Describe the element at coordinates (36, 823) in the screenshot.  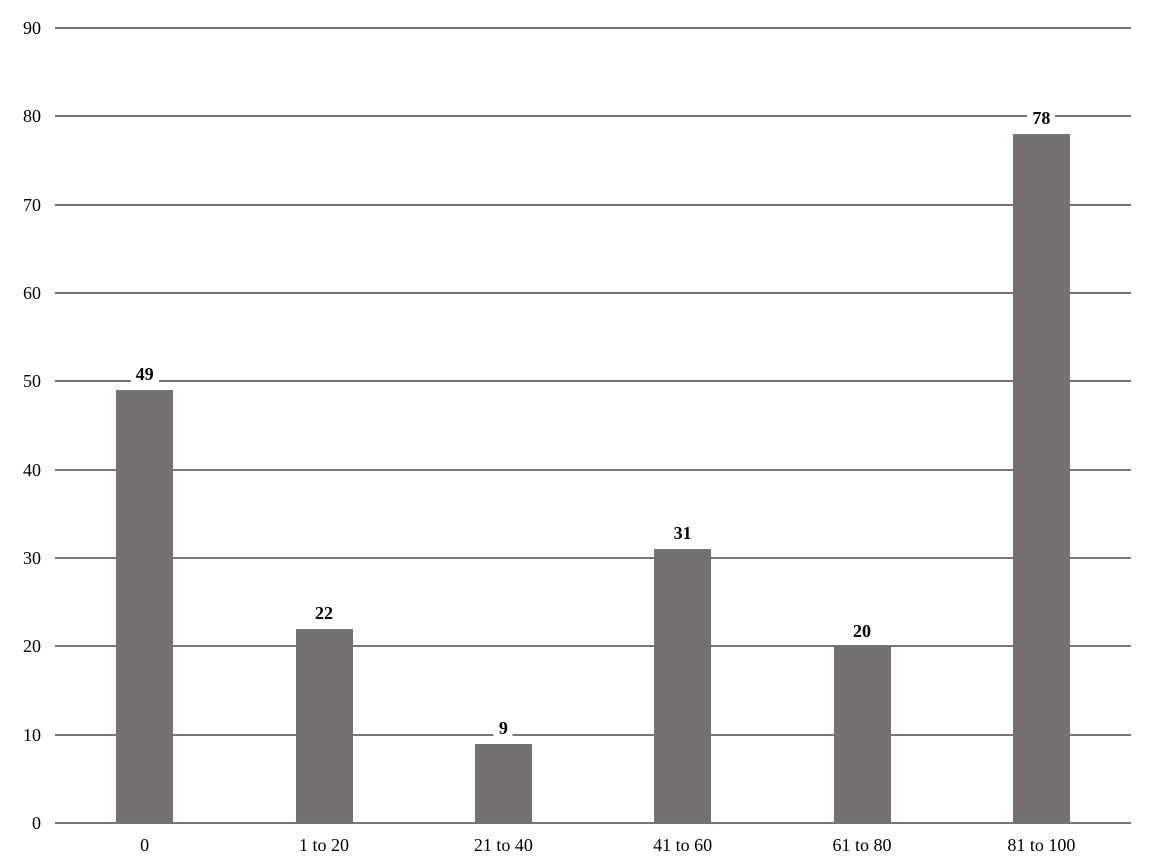
I see `y-axis-tick-label: 0` at that location.